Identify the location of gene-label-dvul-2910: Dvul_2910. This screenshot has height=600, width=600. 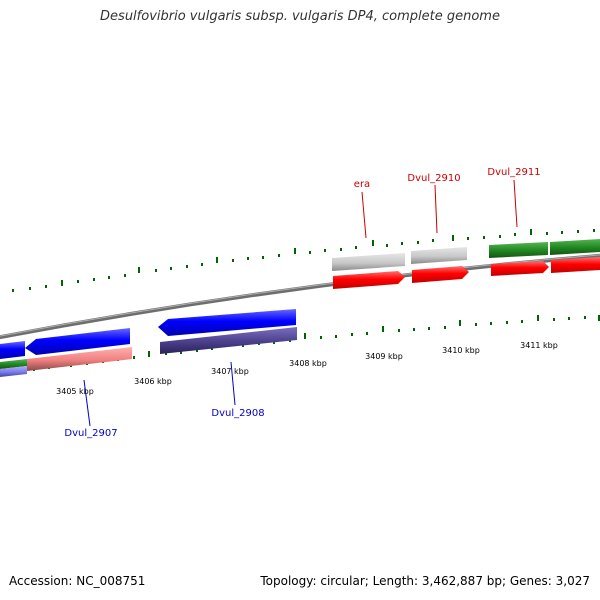
(433, 178).